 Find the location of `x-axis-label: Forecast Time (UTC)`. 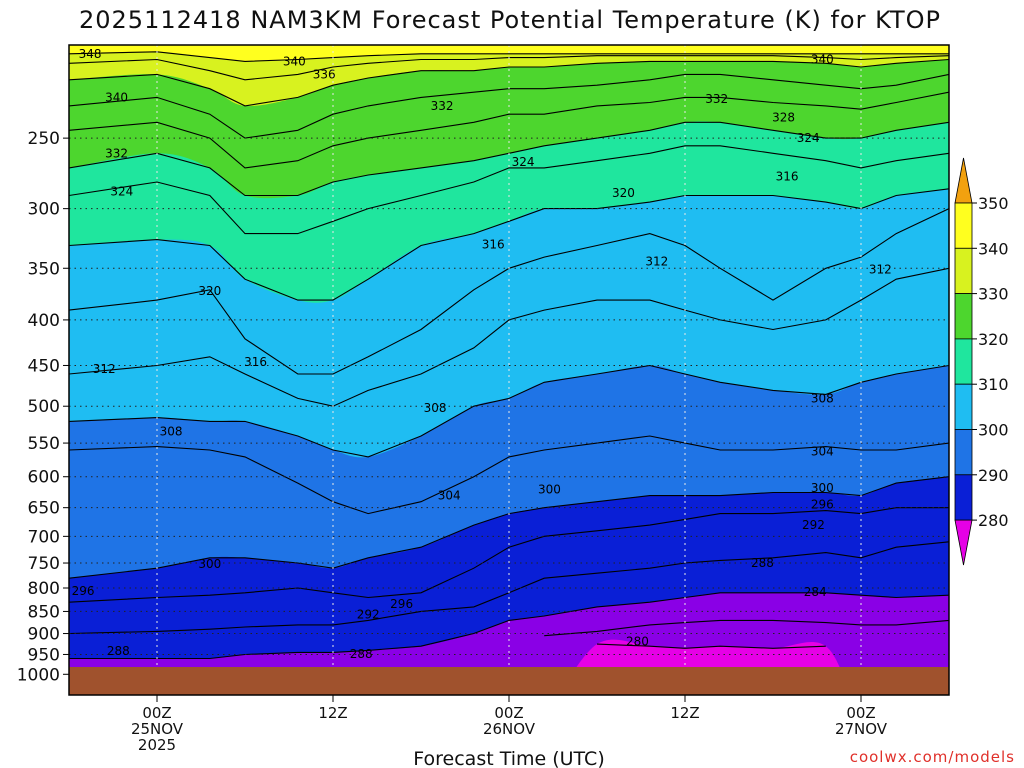

x-axis-label: Forecast Time (UTC) is located at coordinates (508, 758).